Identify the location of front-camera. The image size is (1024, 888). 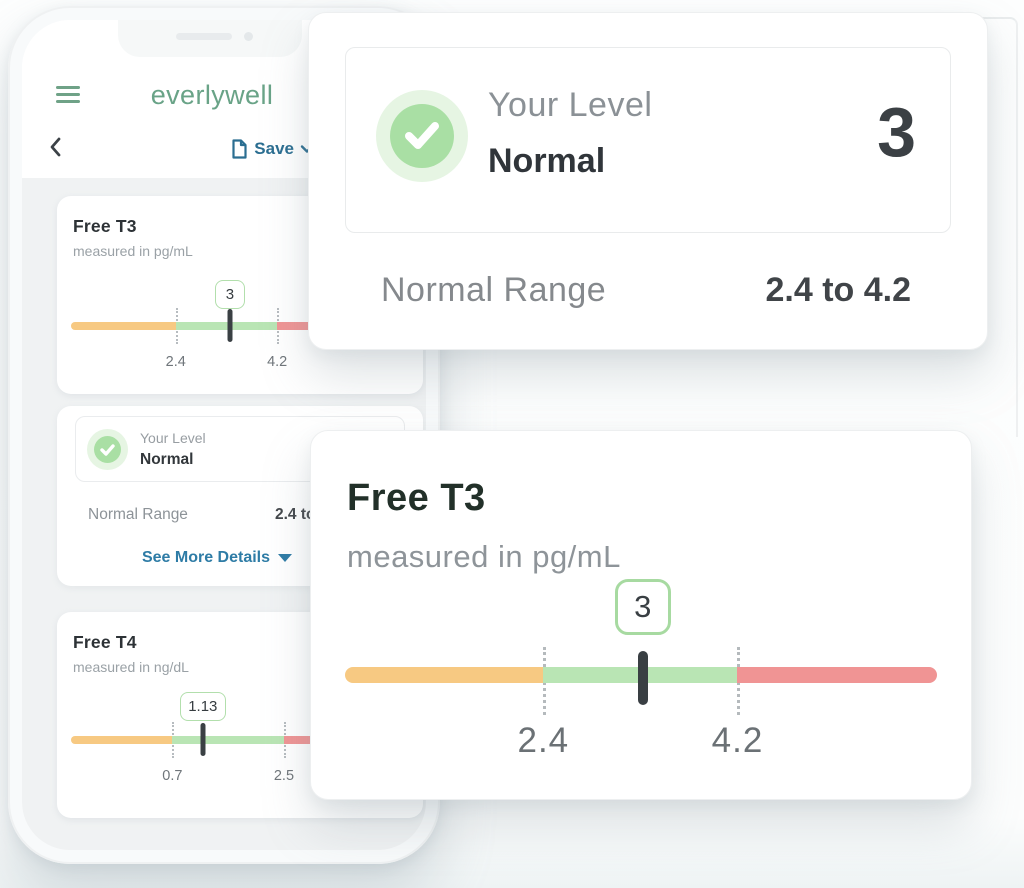
(248, 36).